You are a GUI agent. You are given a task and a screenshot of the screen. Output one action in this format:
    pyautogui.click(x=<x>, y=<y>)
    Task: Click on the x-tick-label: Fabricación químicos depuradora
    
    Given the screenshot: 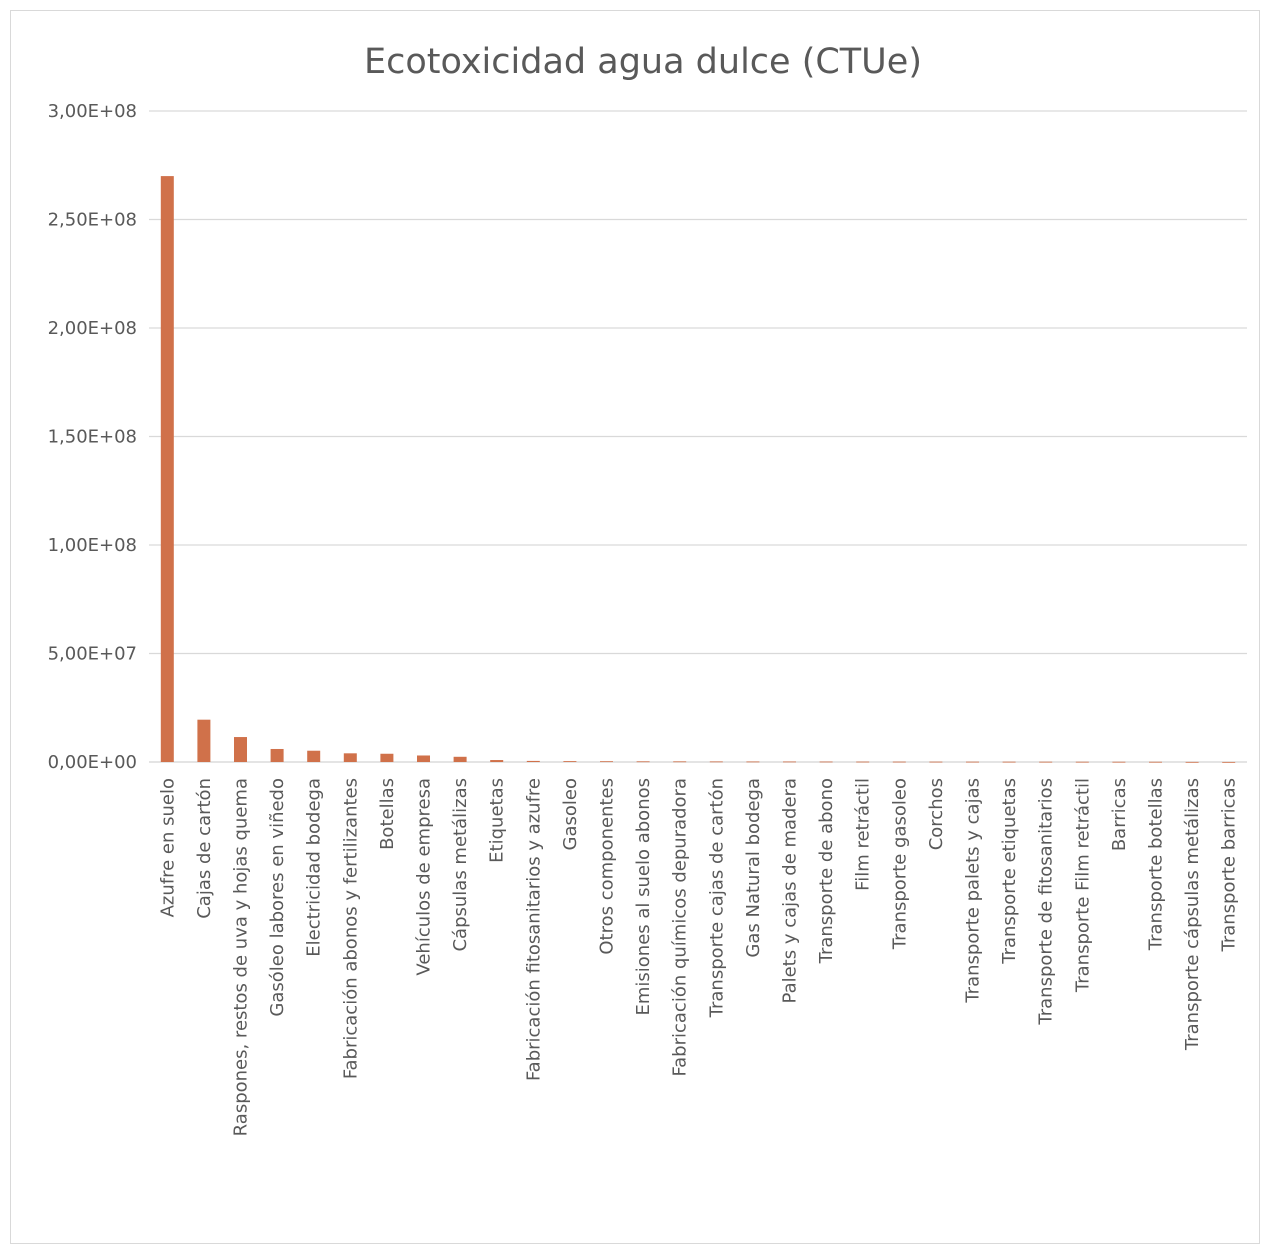 What is the action you would take?
    pyautogui.click(x=680, y=927)
    